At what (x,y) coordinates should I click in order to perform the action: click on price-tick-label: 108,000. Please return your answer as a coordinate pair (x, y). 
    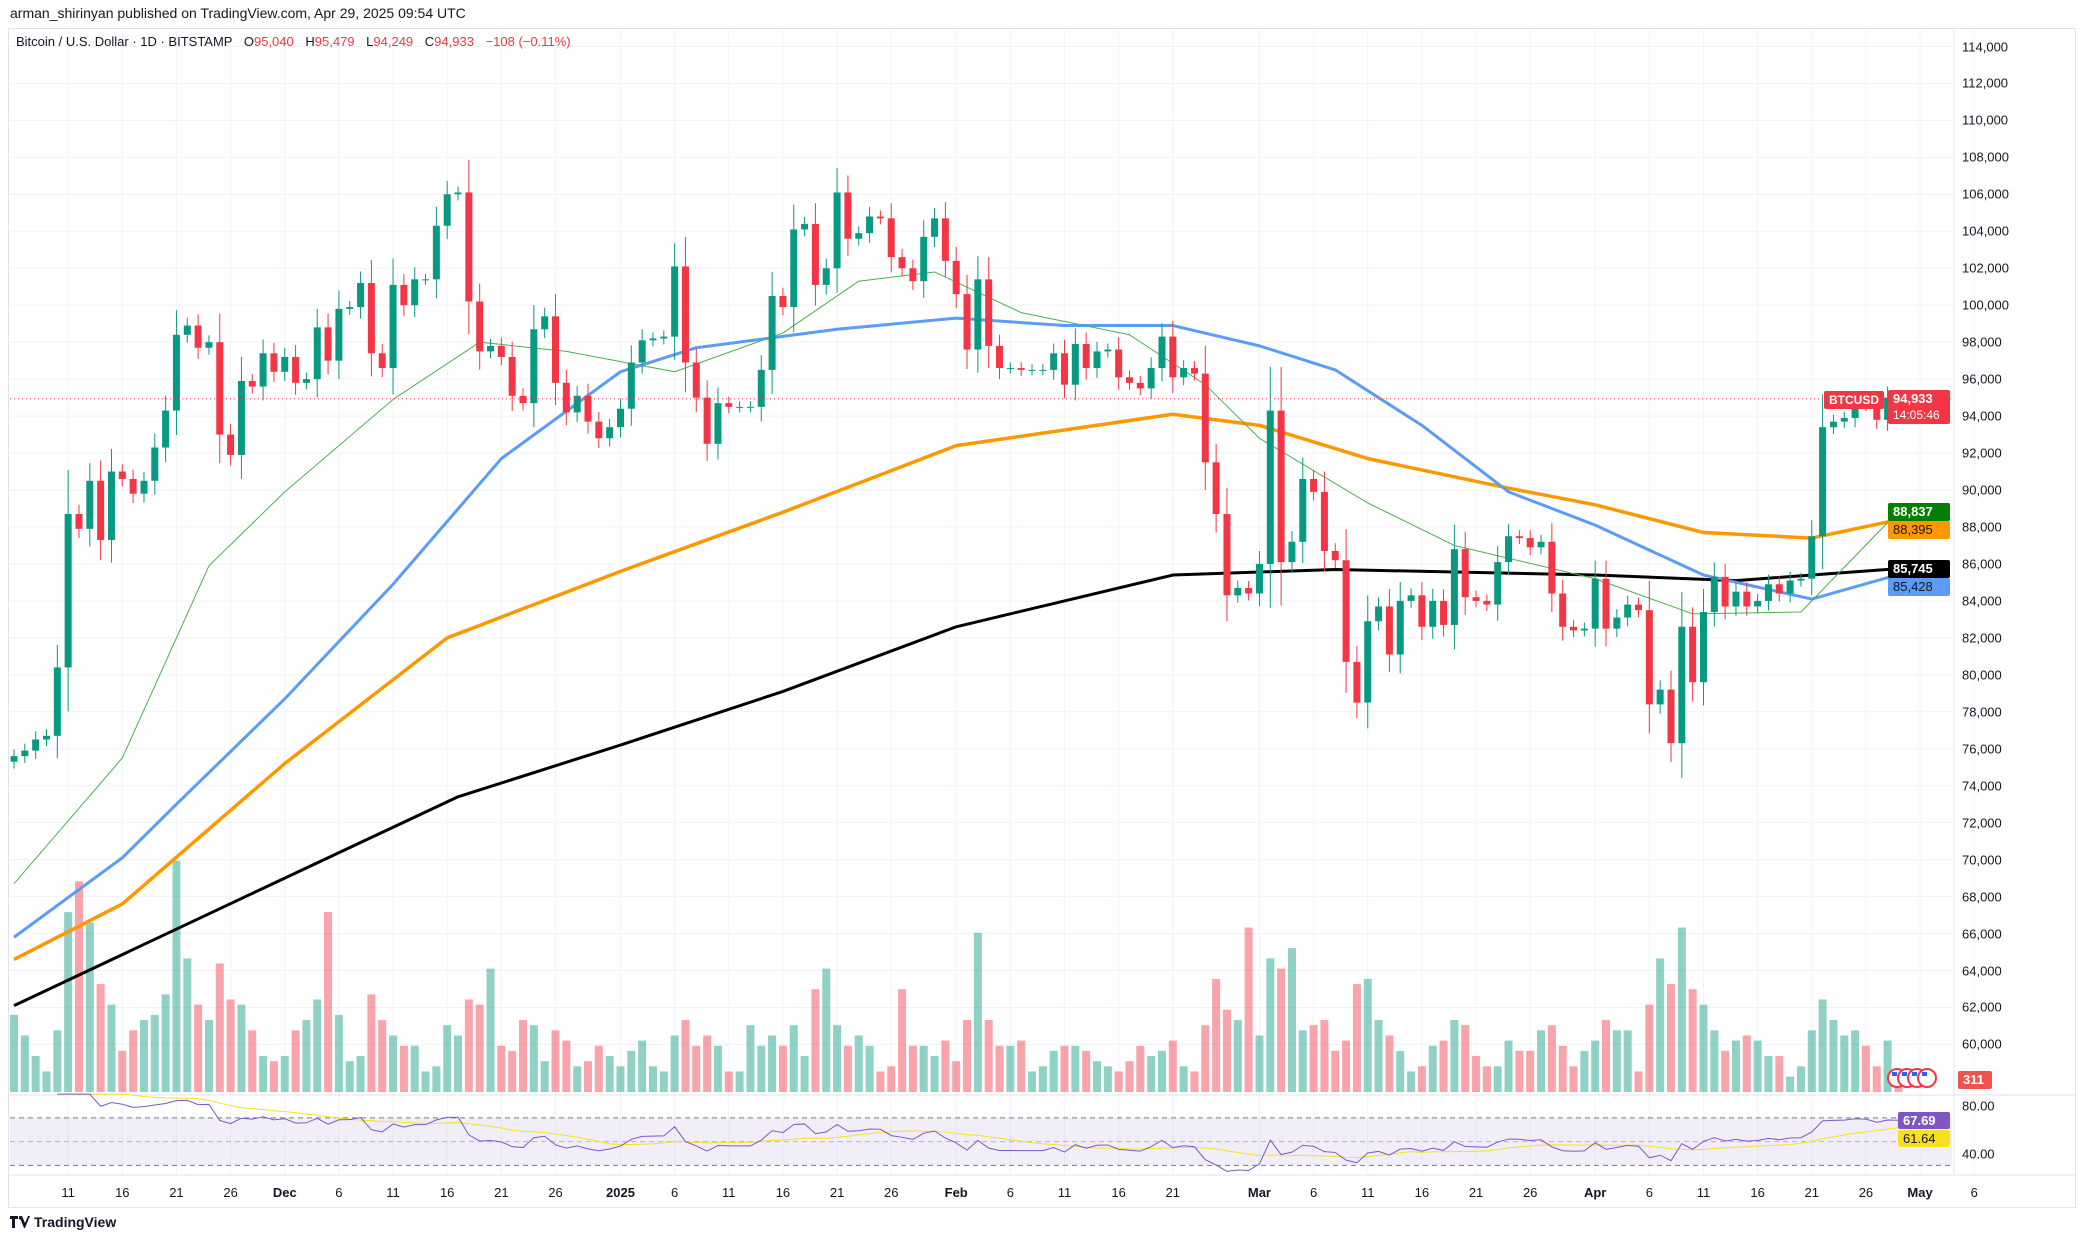
    Looking at the image, I should click on (1985, 157).